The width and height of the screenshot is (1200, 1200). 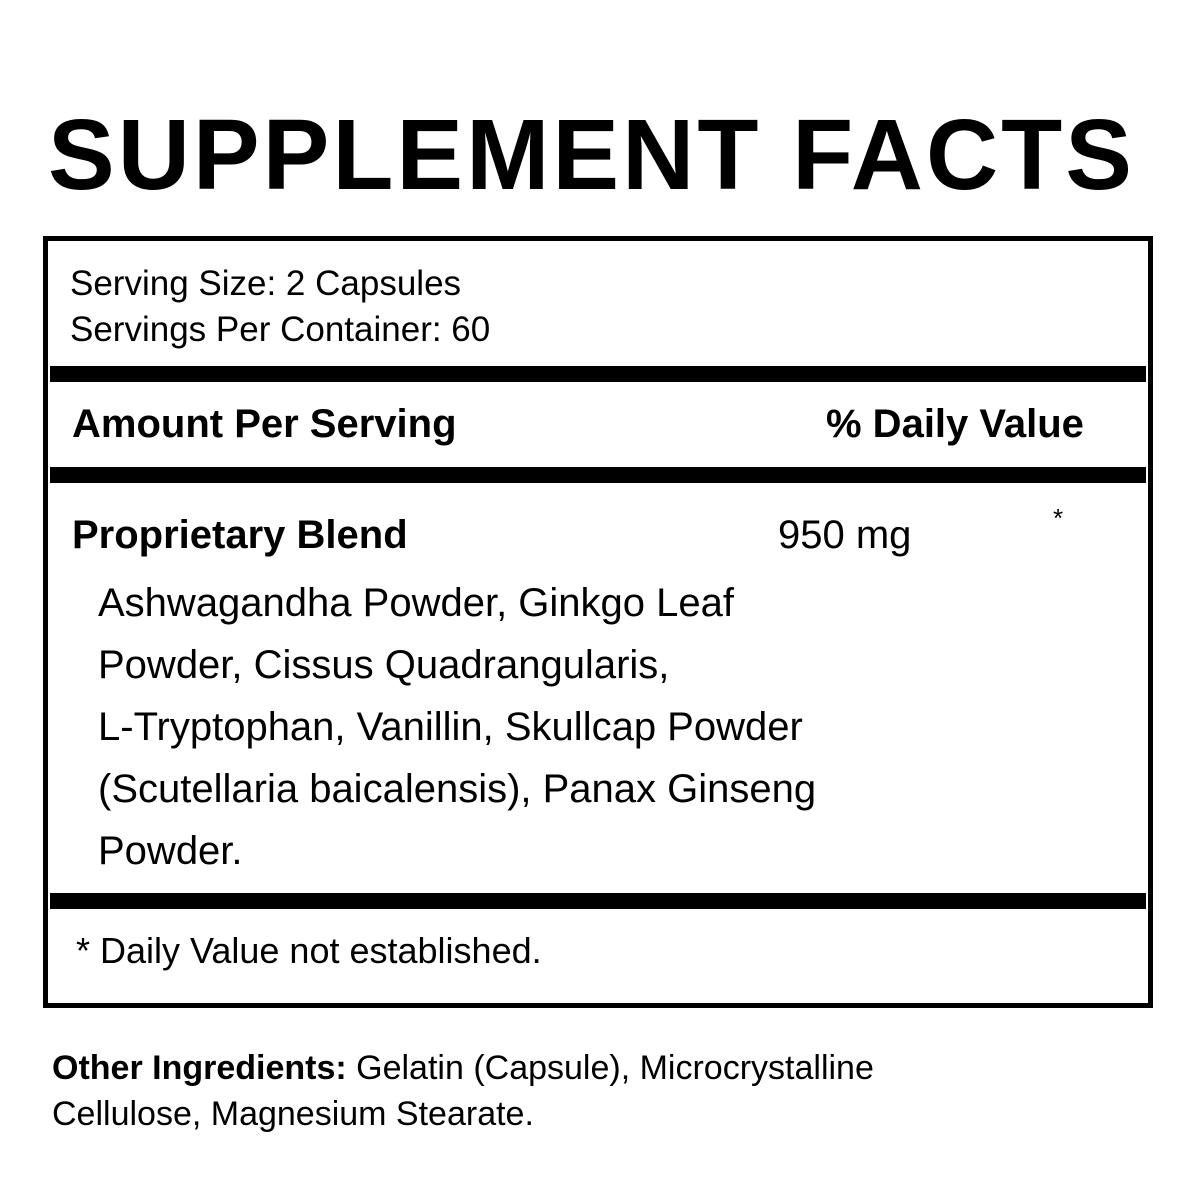 I want to click on blend-name: Proprietary Blend, so click(x=240, y=535).